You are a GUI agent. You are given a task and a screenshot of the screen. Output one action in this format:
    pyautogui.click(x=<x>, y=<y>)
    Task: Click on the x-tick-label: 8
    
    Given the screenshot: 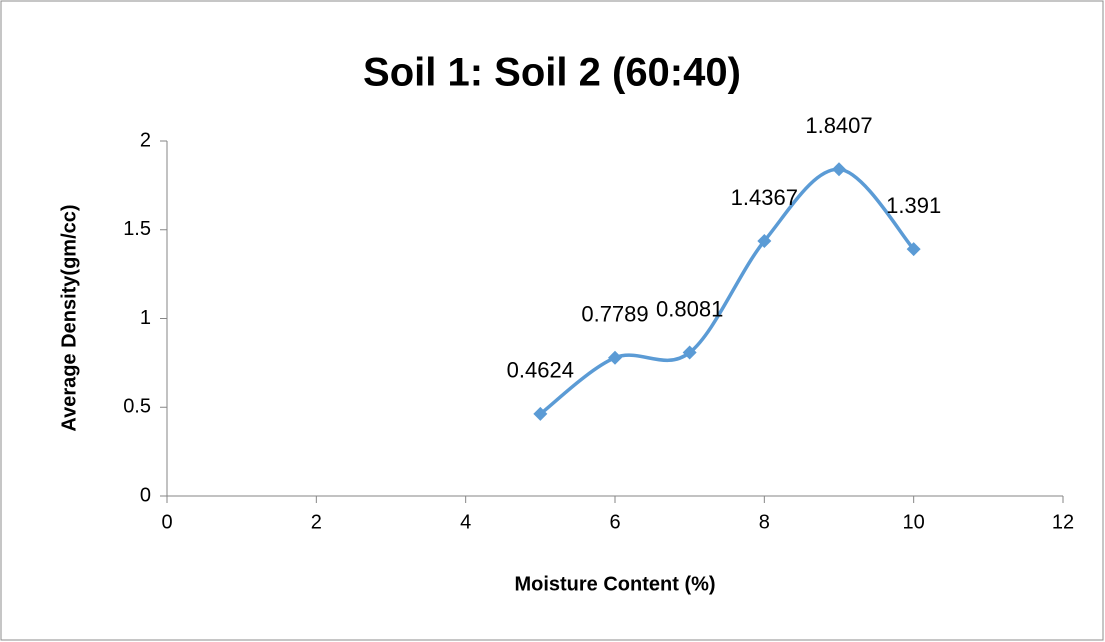 What is the action you would take?
    pyautogui.click(x=764, y=522)
    